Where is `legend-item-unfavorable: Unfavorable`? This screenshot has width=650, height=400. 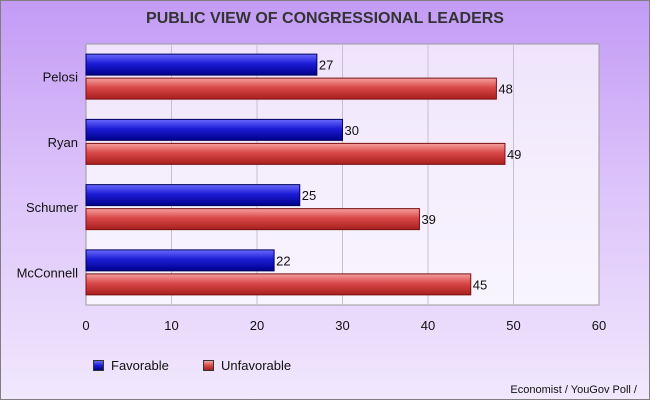
legend-item-unfavorable: Unfavorable is located at coordinates (247, 365).